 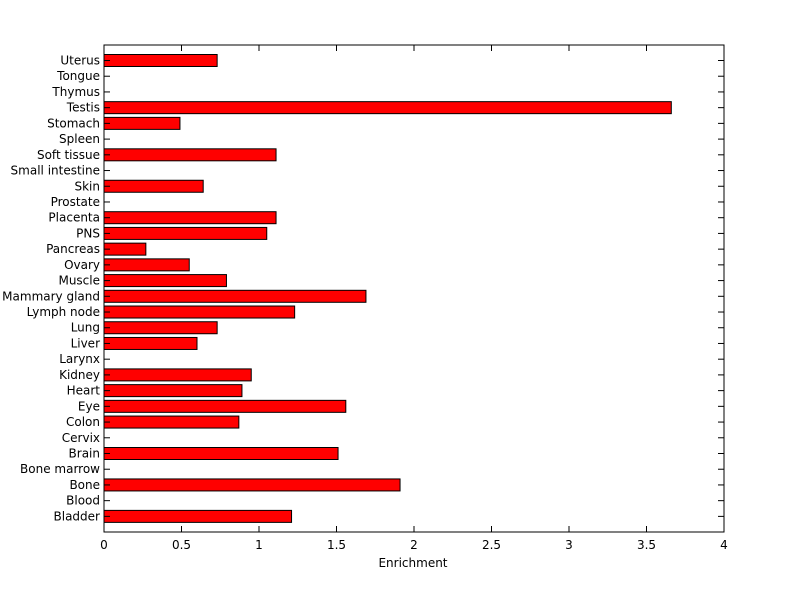 What do you see at coordinates (74, 218) in the screenshot?
I see `y-tick-label-placenta: Placenta` at bounding box center [74, 218].